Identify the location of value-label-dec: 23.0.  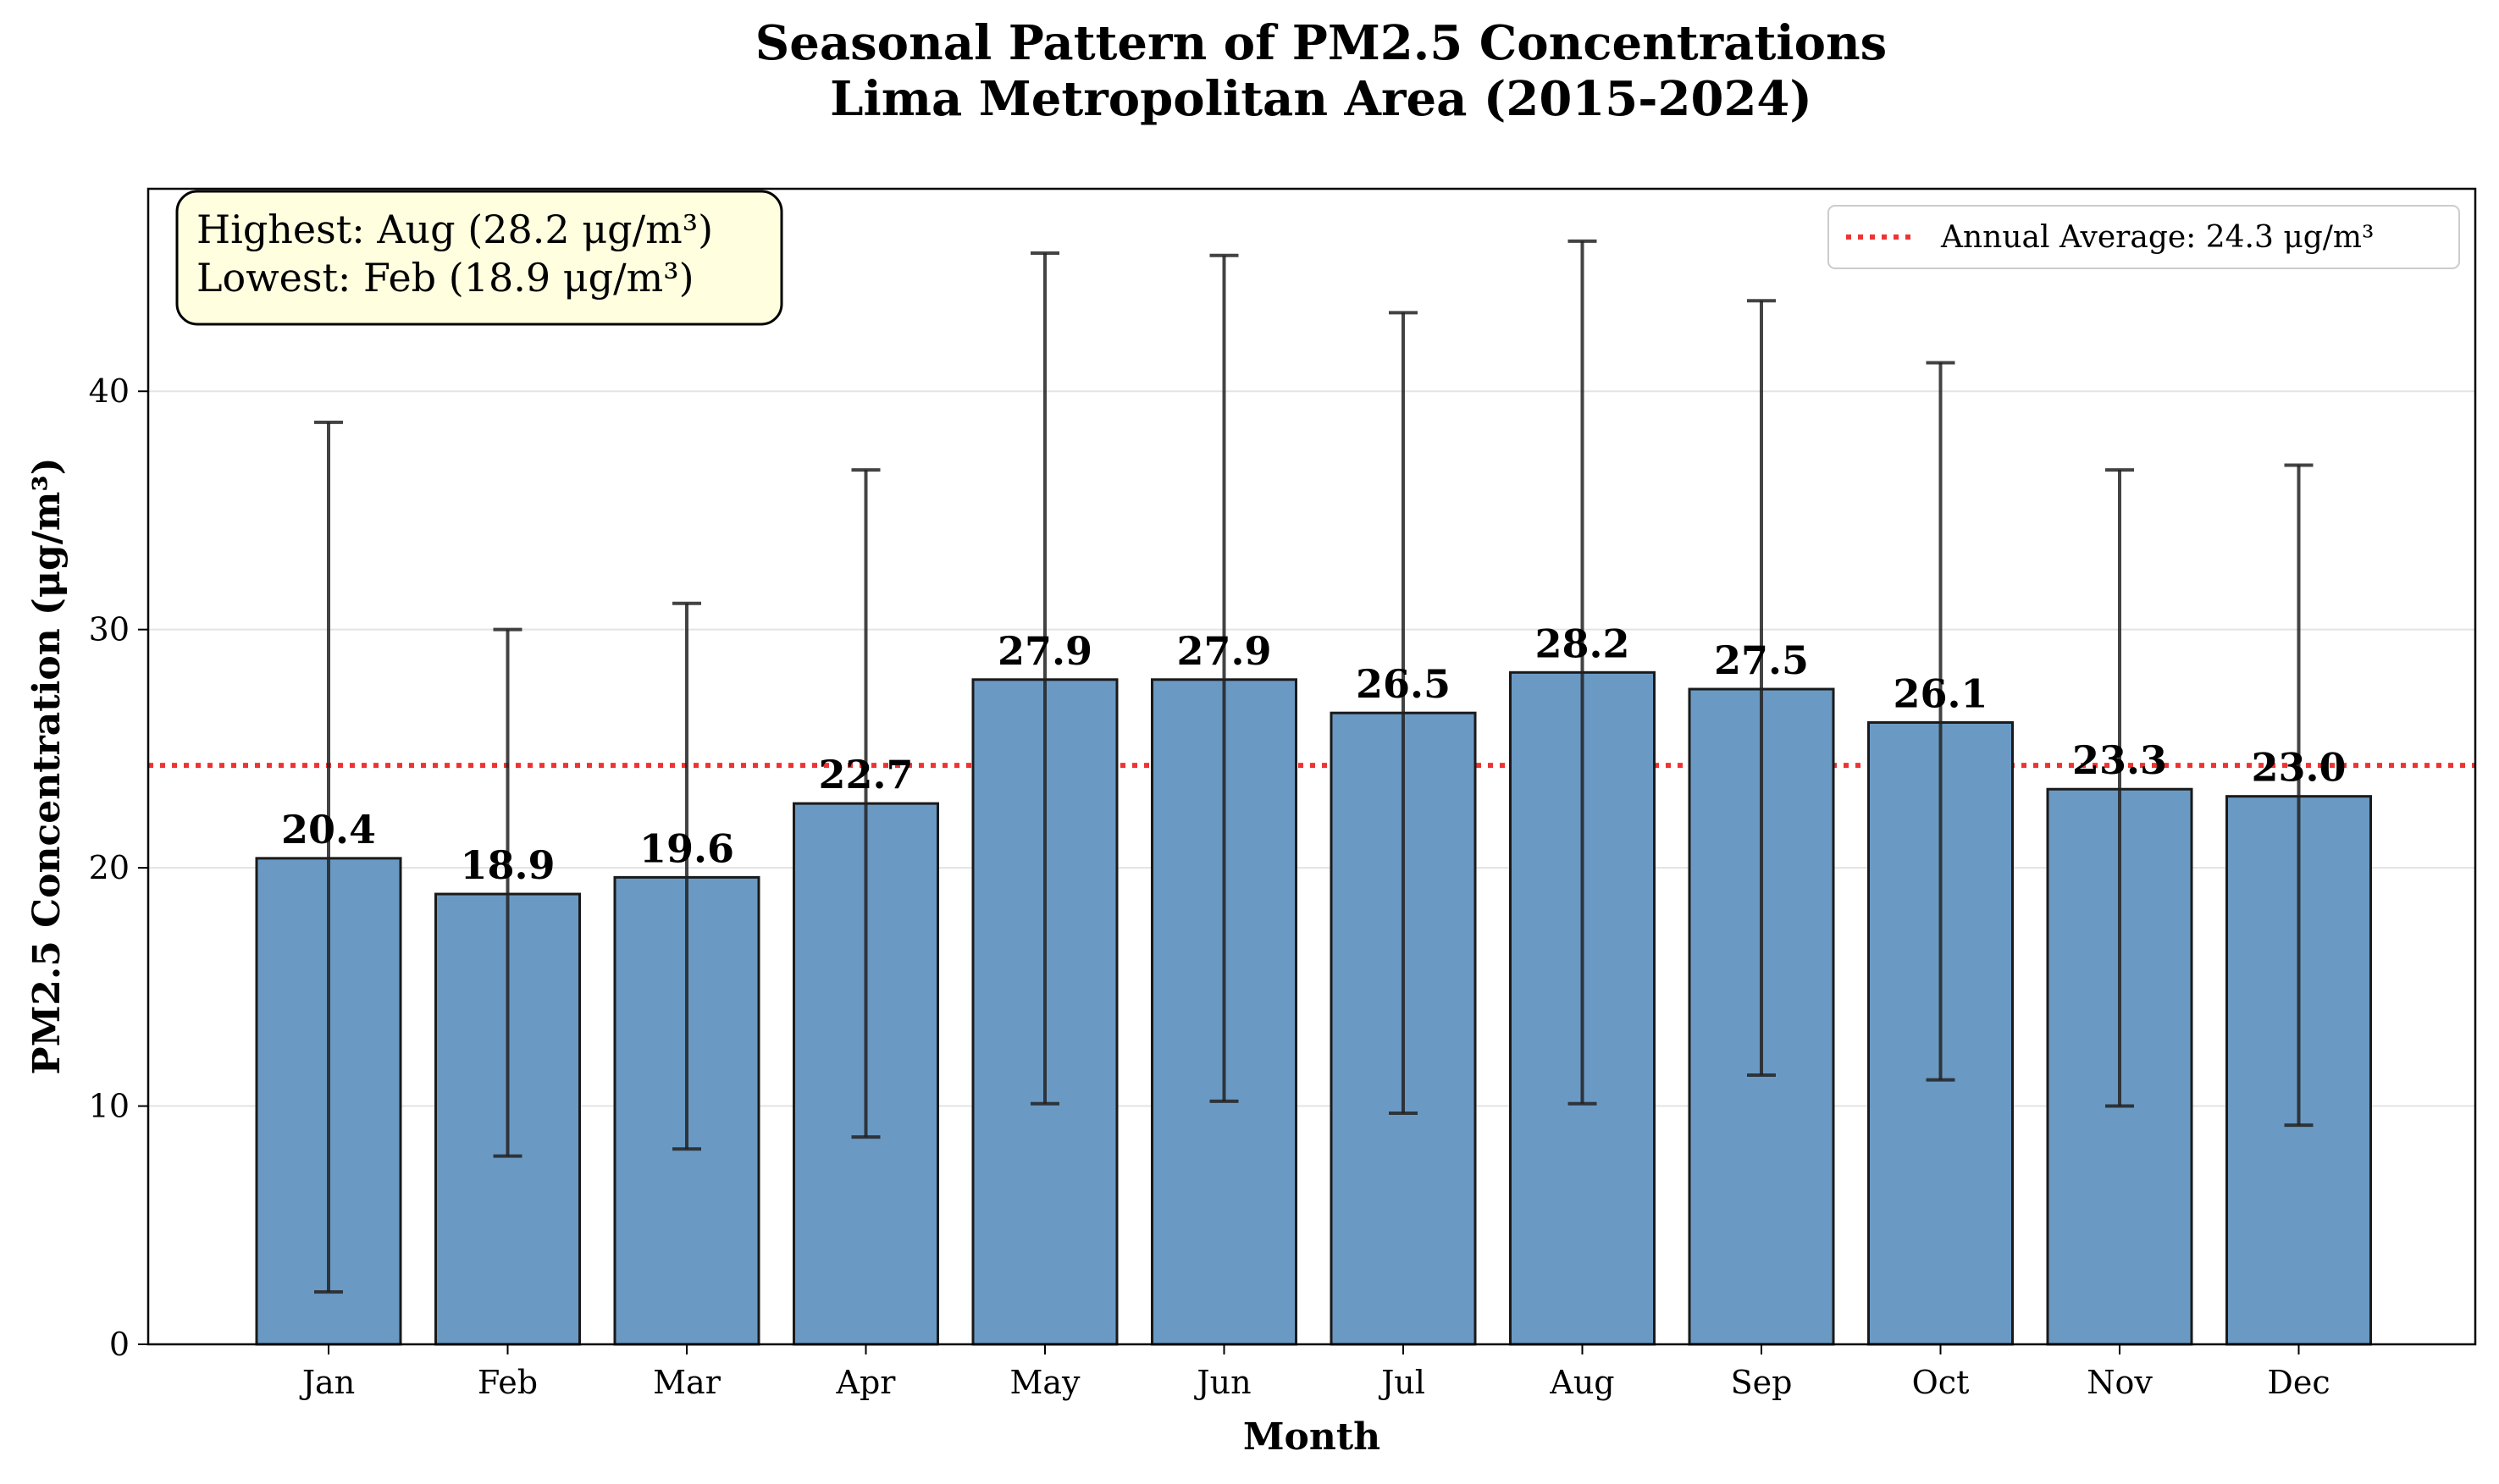
(2298, 768).